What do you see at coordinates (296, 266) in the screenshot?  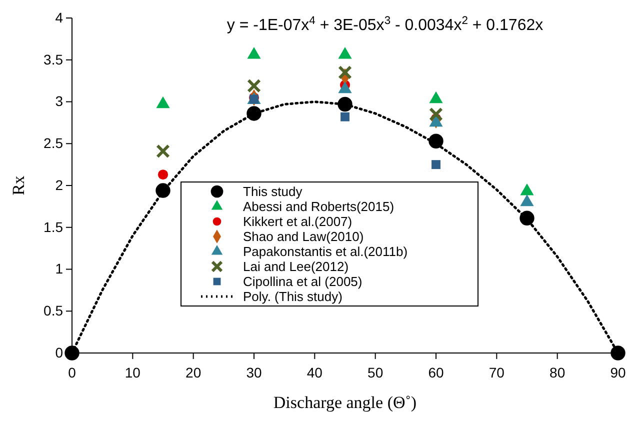 I see `legend-label: Lai and Lee(2012)` at bounding box center [296, 266].